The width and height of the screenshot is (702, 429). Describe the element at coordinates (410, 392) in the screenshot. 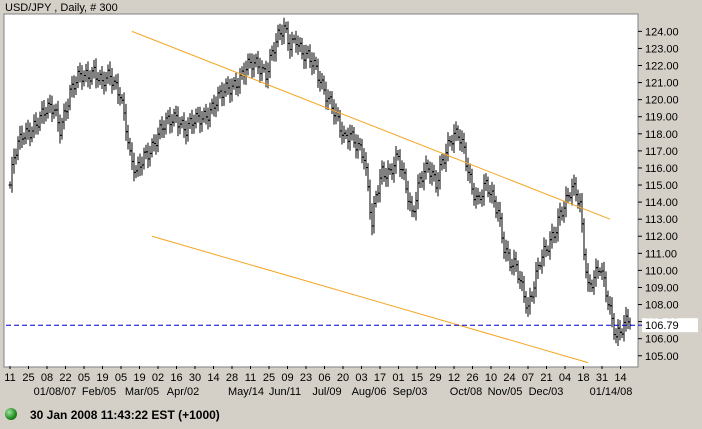

I see `x-date-label: Sep/03` at that location.